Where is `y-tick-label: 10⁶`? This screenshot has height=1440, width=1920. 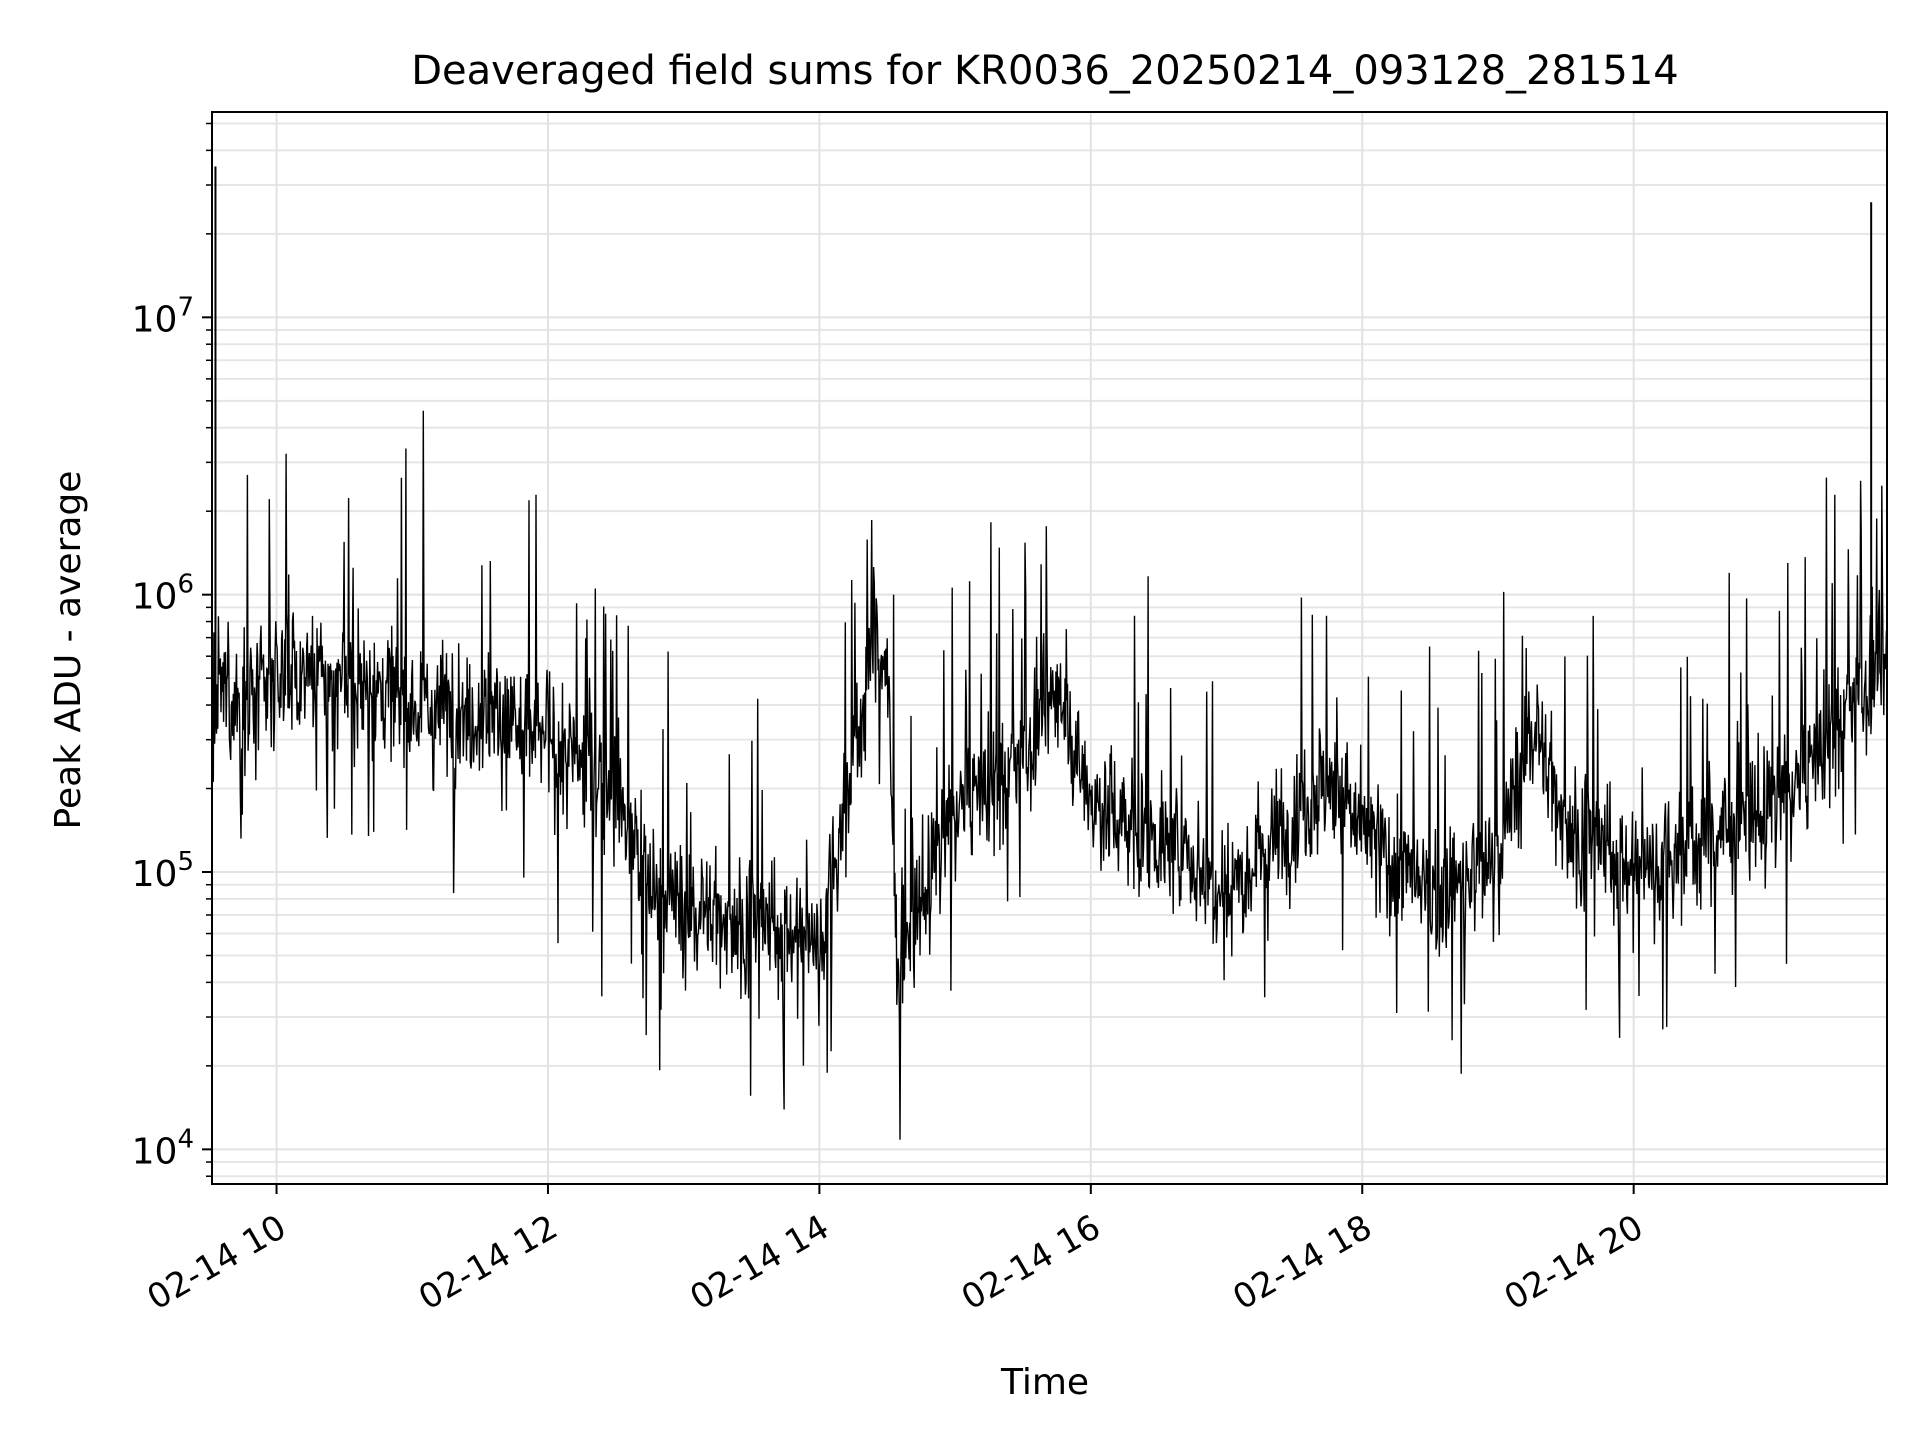 y-tick-label: 10⁶ is located at coordinates (163, 594).